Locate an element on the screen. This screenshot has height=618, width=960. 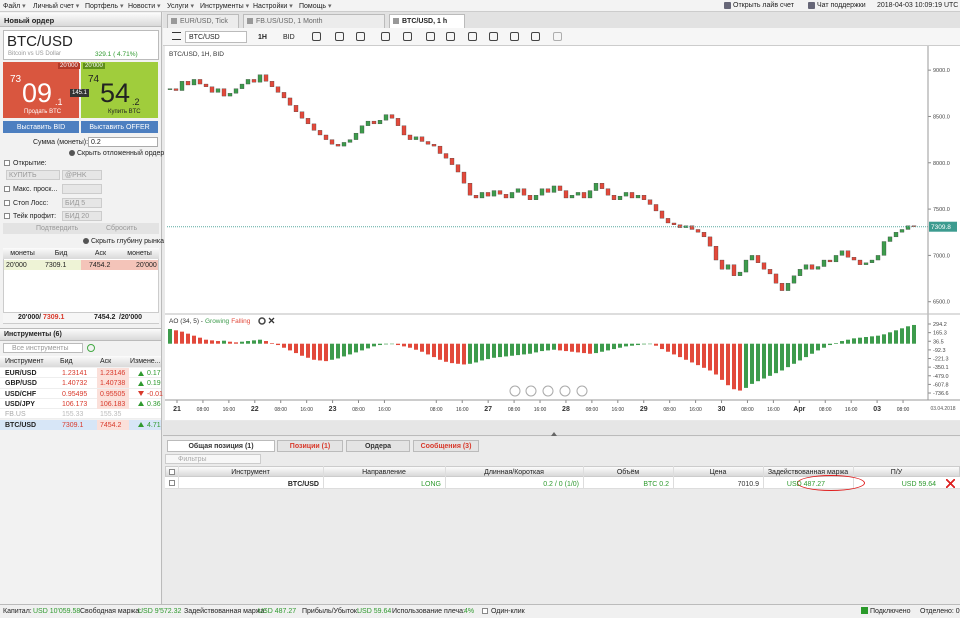
change: 0.19 is located at coordinates (154, 384).